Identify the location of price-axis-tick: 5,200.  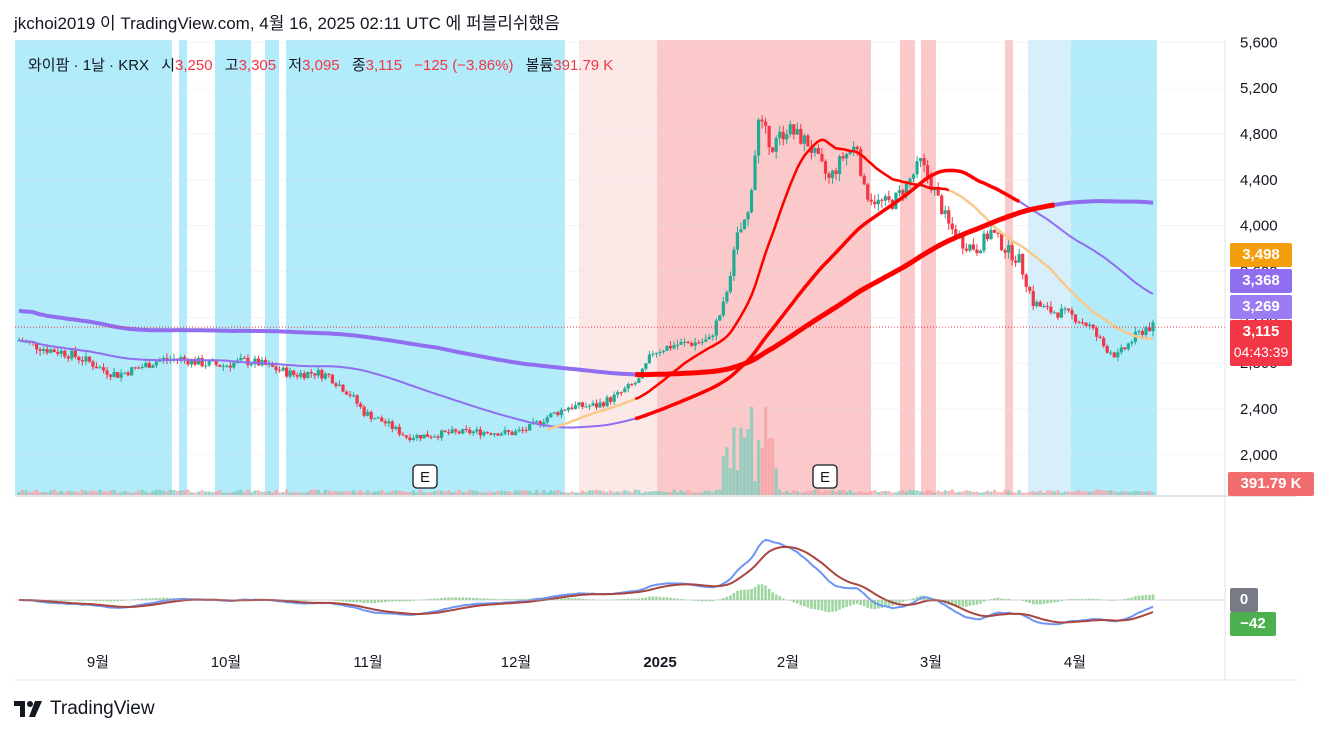
(1259, 88).